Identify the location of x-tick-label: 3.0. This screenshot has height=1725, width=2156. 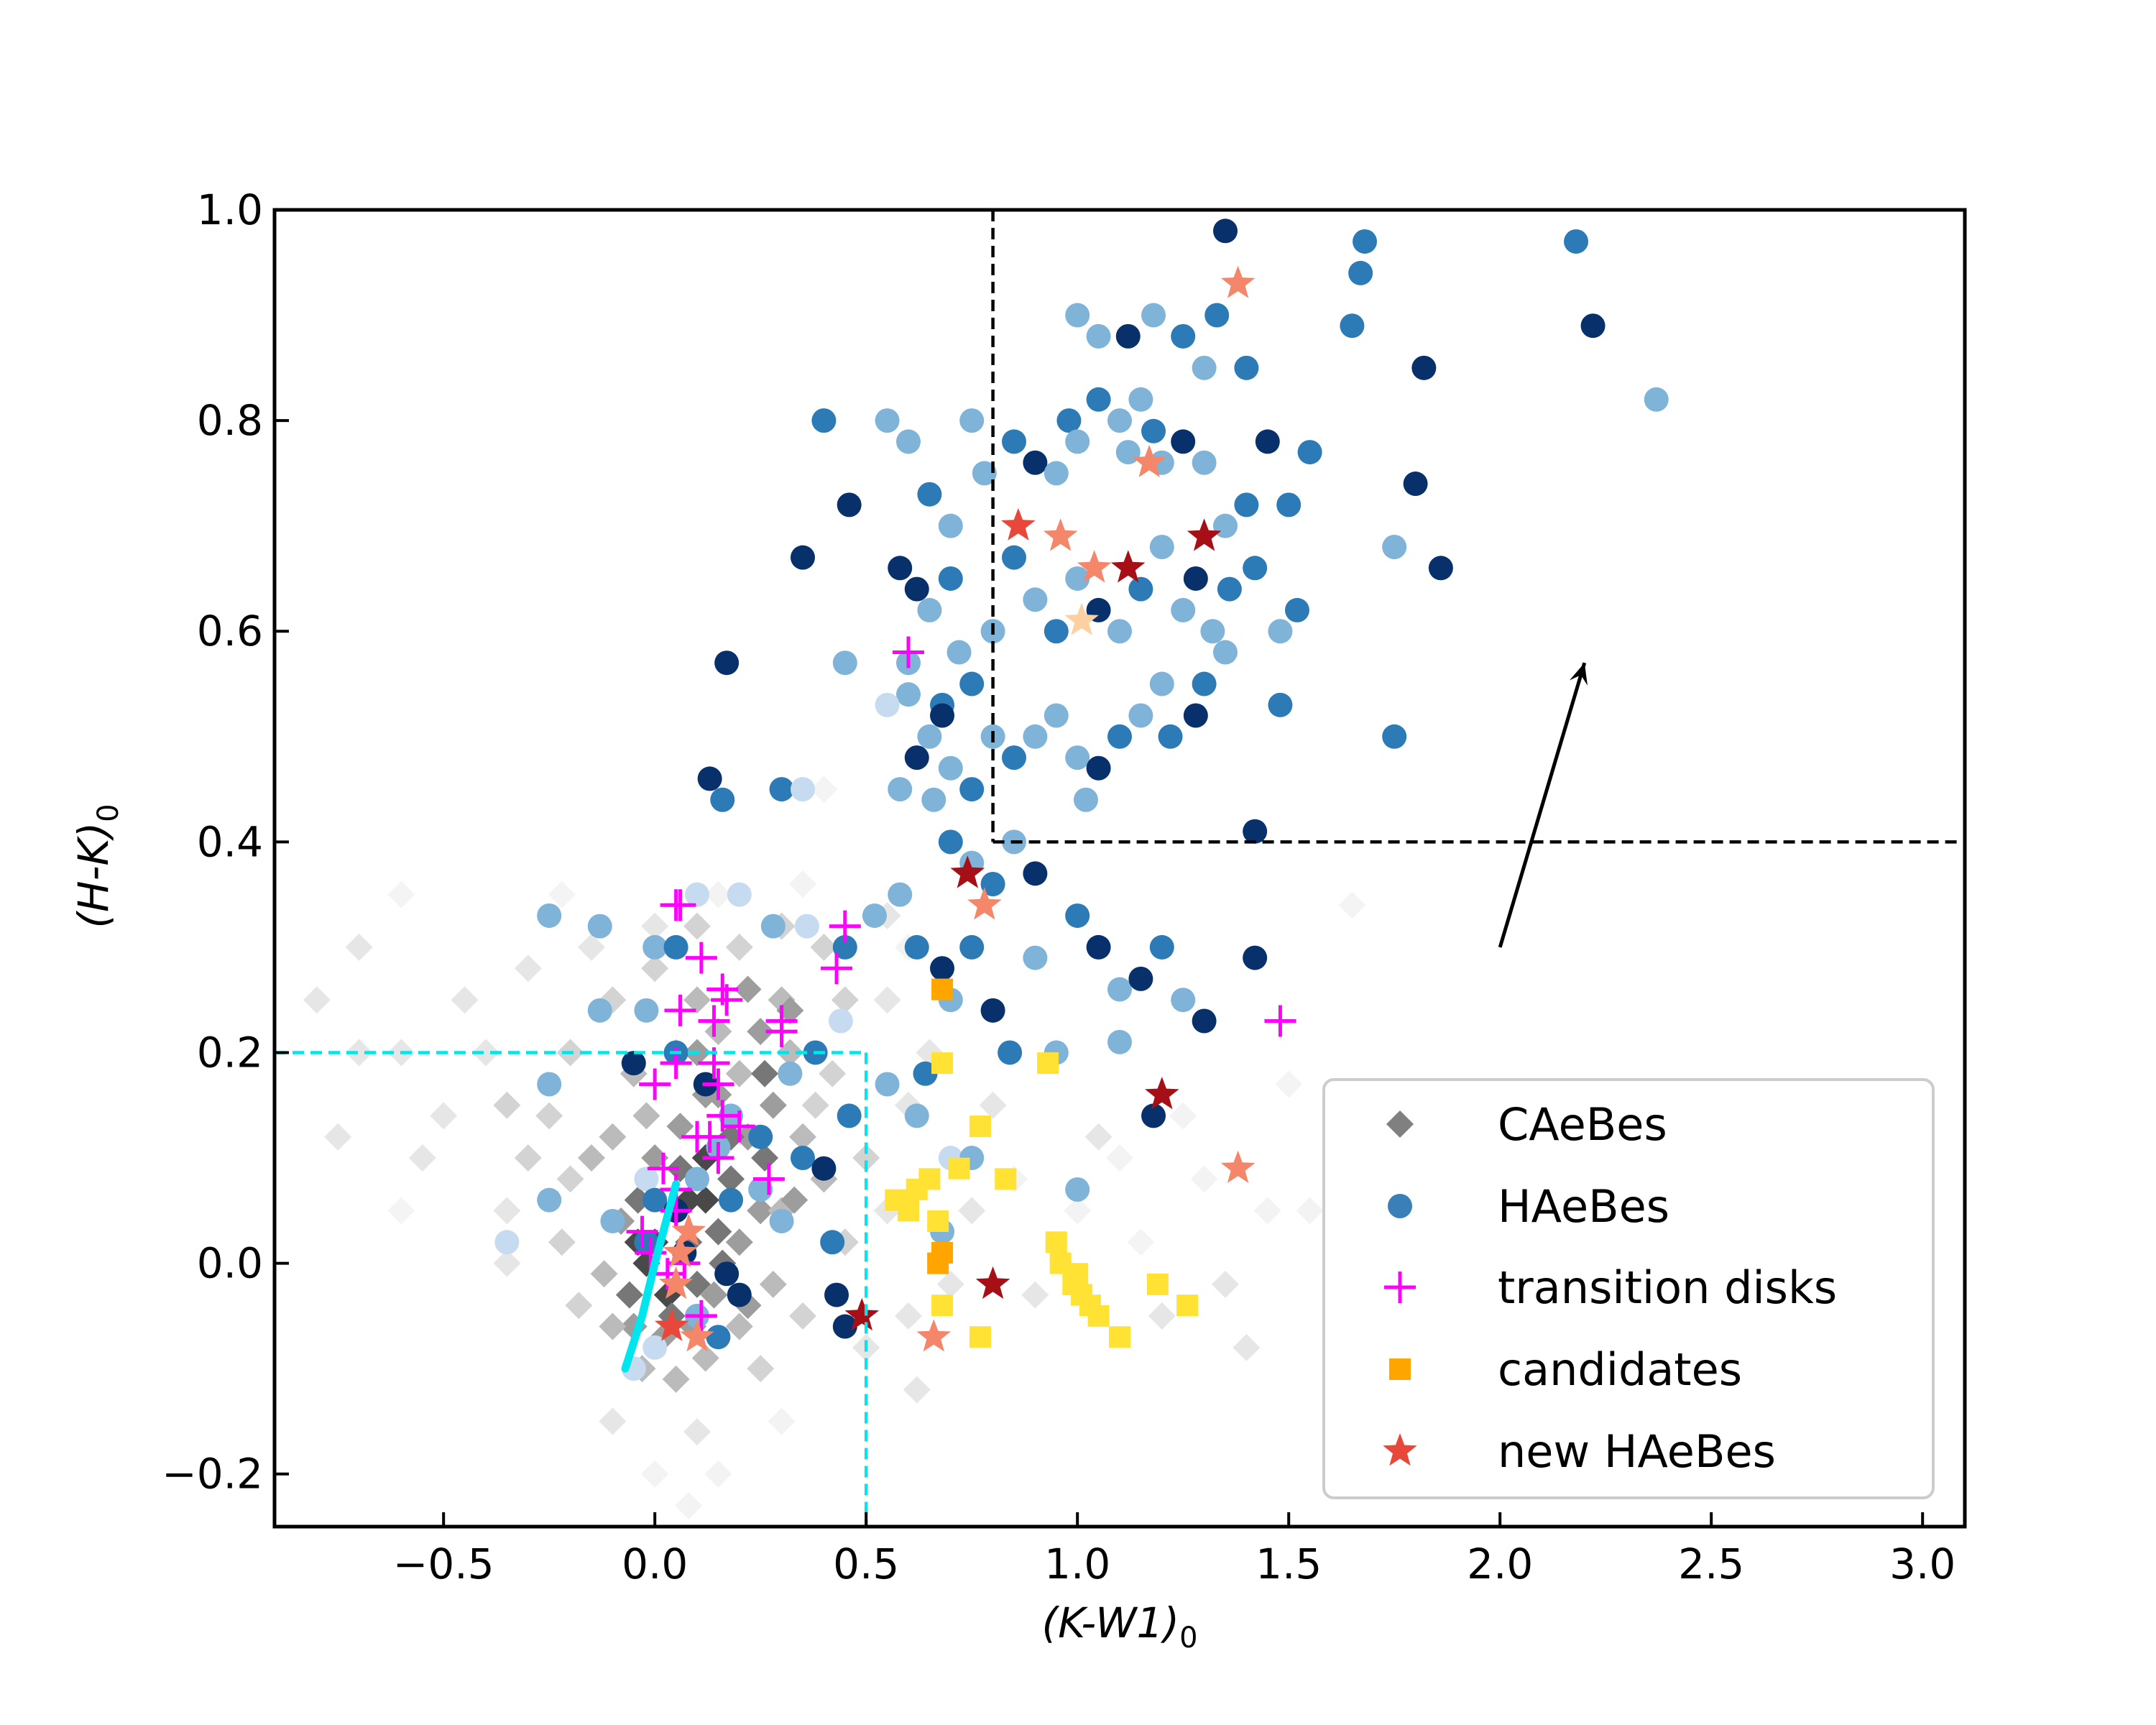
(1922, 1564).